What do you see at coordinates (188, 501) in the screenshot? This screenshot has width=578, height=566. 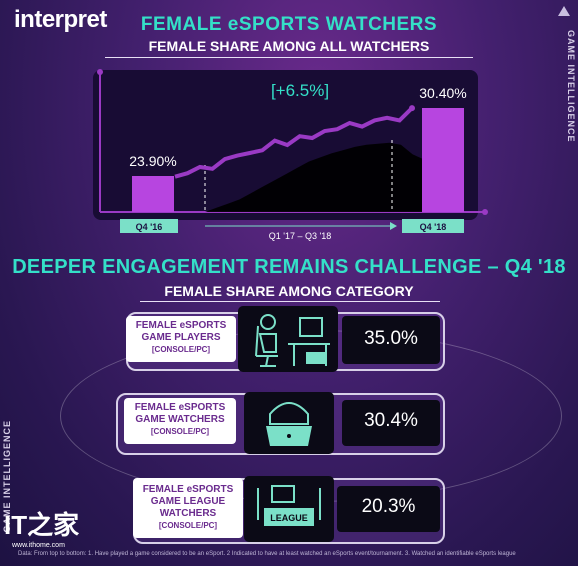 I see `category-line2a: GAME LEAGUE` at bounding box center [188, 501].